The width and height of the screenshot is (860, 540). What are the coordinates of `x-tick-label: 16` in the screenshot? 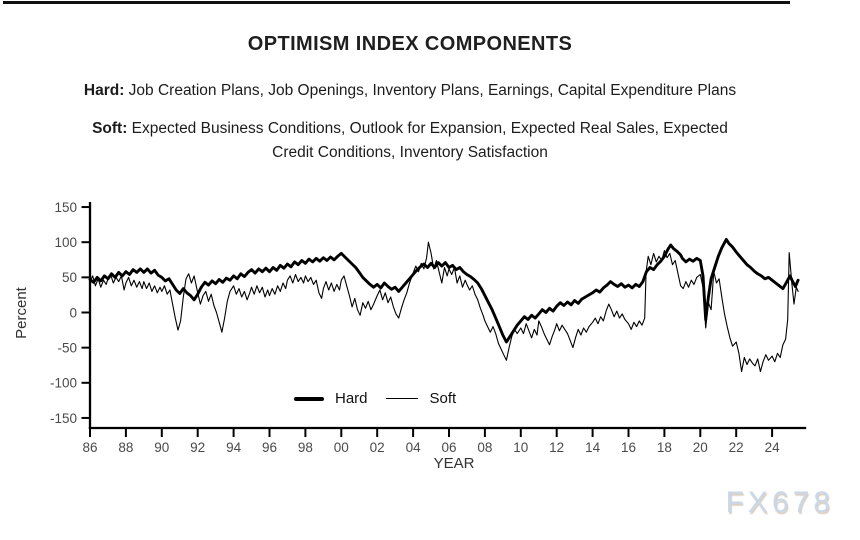 It's located at (628, 447).